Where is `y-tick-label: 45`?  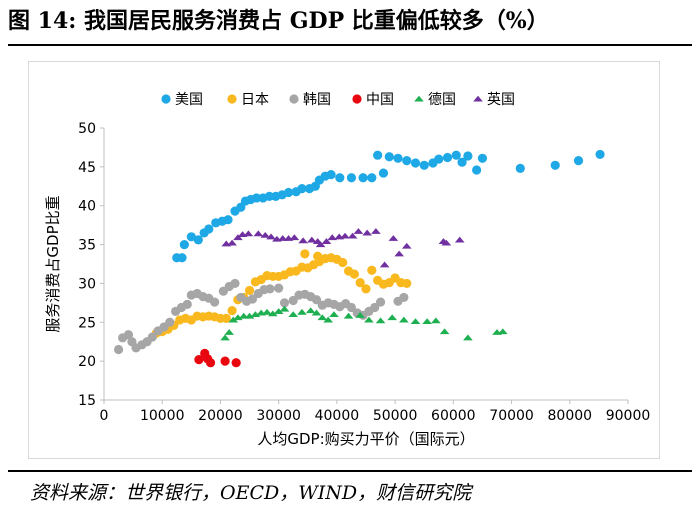
y-tick-label: 45 is located at coordinates (87, 168).